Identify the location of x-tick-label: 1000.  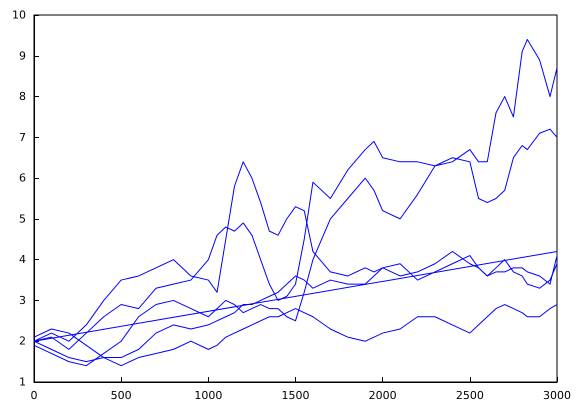
(208, 395).